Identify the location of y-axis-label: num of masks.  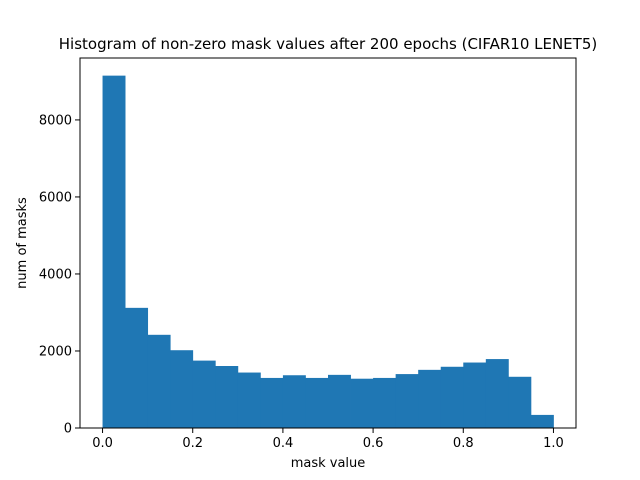
(22, 243).